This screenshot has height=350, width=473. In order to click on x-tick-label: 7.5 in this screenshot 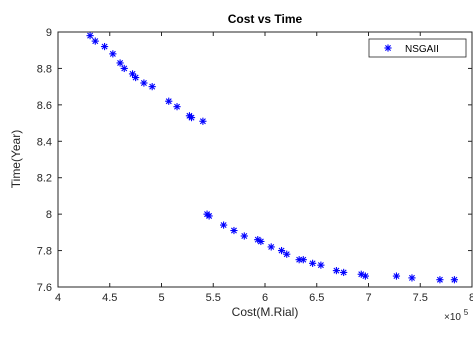, I will do `click(420, 298)`.